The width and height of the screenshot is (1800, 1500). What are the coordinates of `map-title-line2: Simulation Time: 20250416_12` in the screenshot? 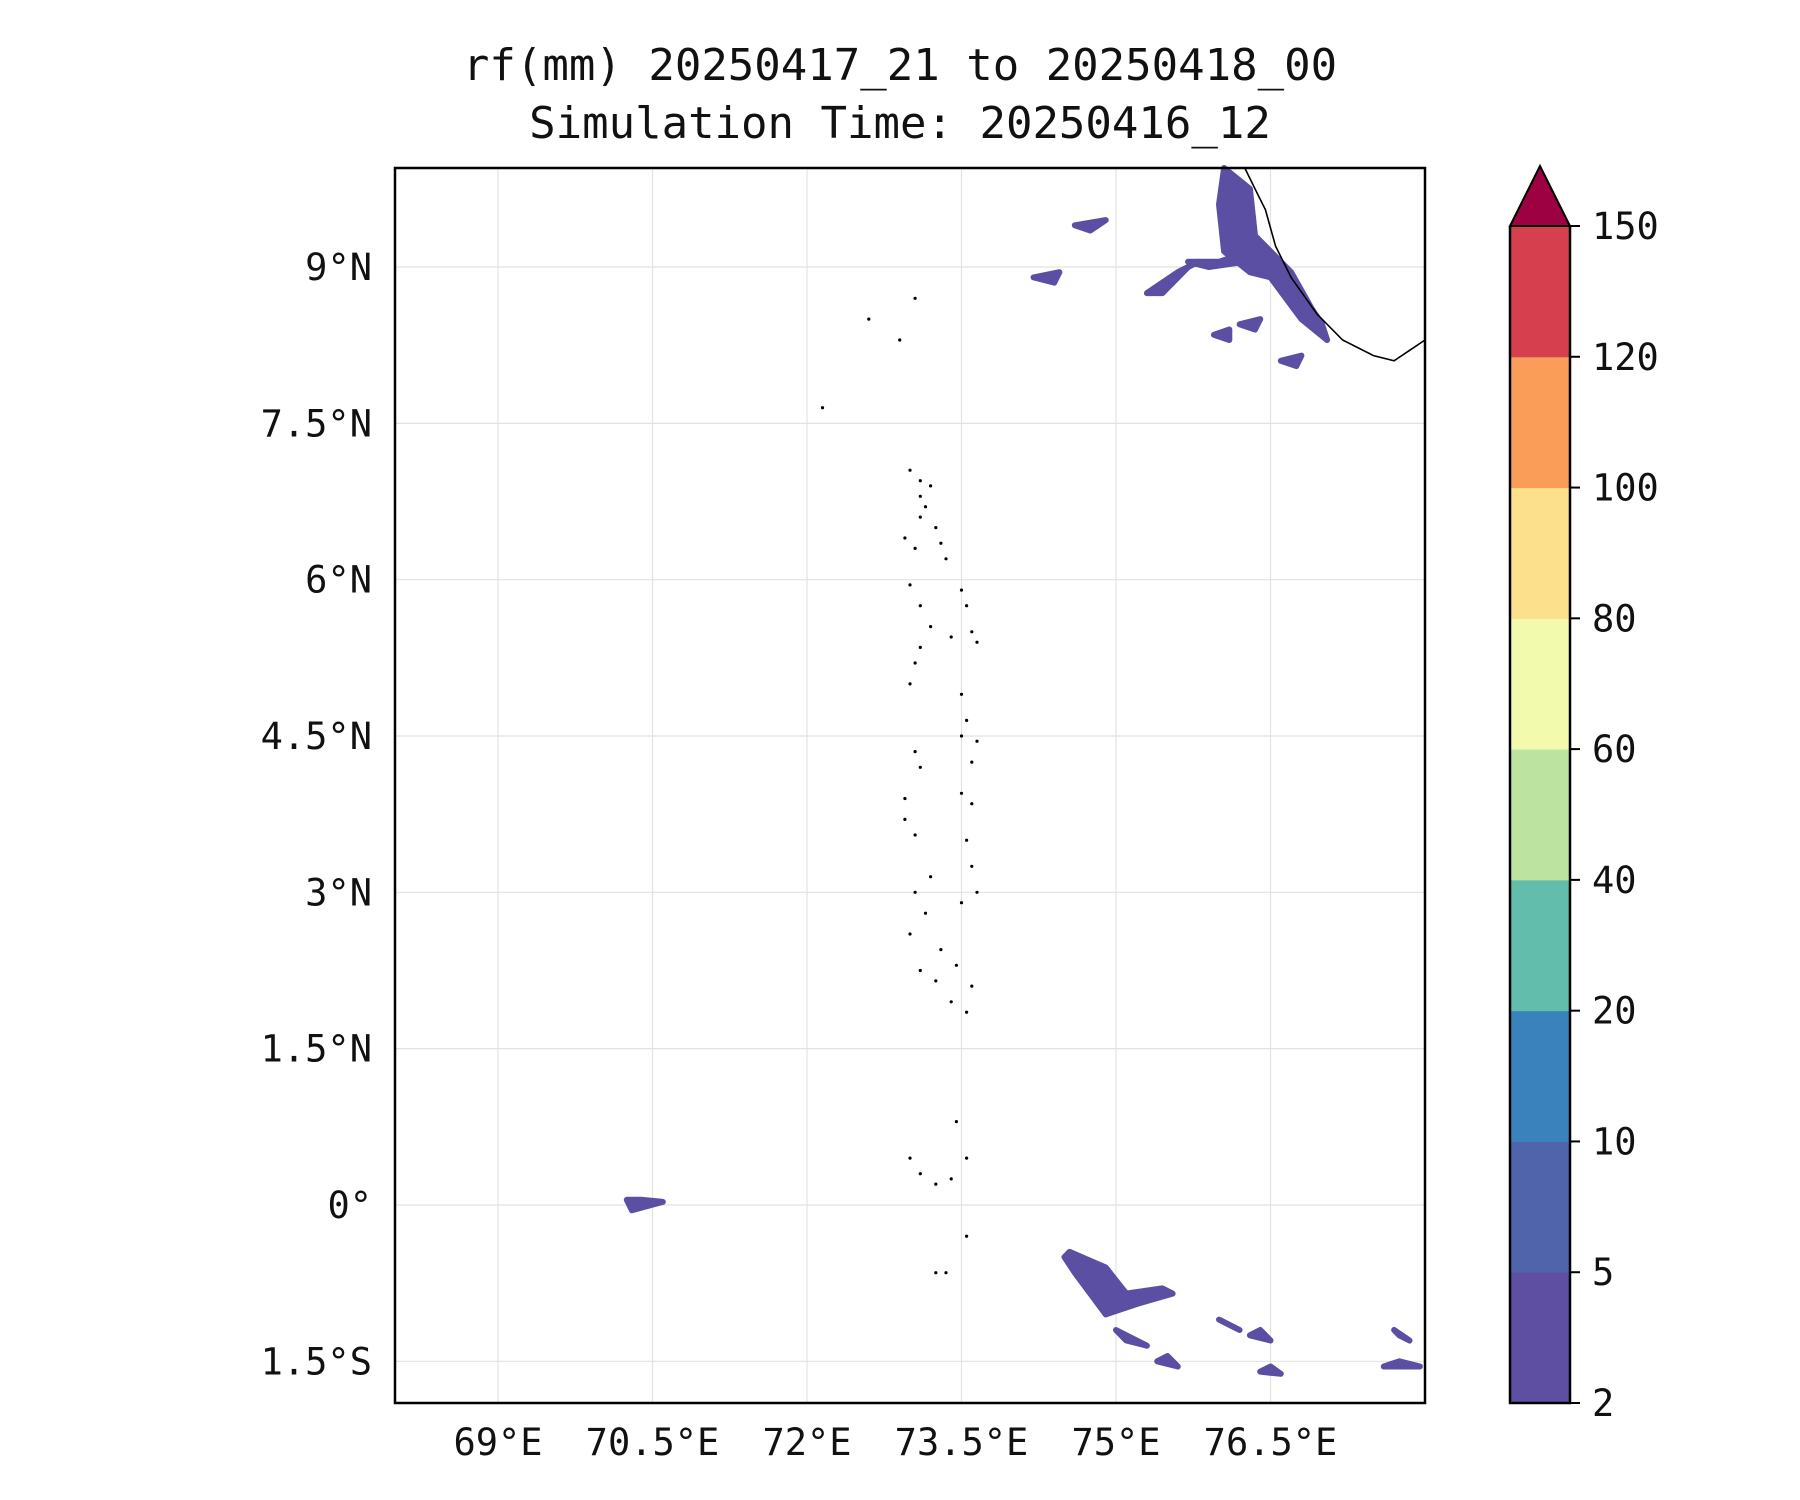 It's located at (900, 123).